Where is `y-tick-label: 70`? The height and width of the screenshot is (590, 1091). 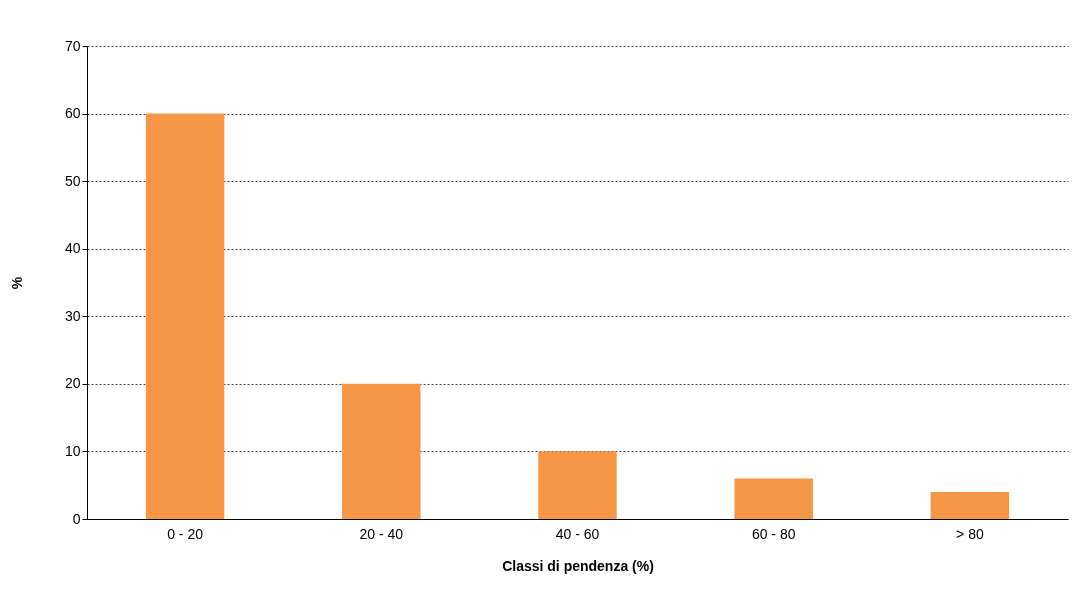
y-tick-label: 70 is located at coordinates (72, 45).